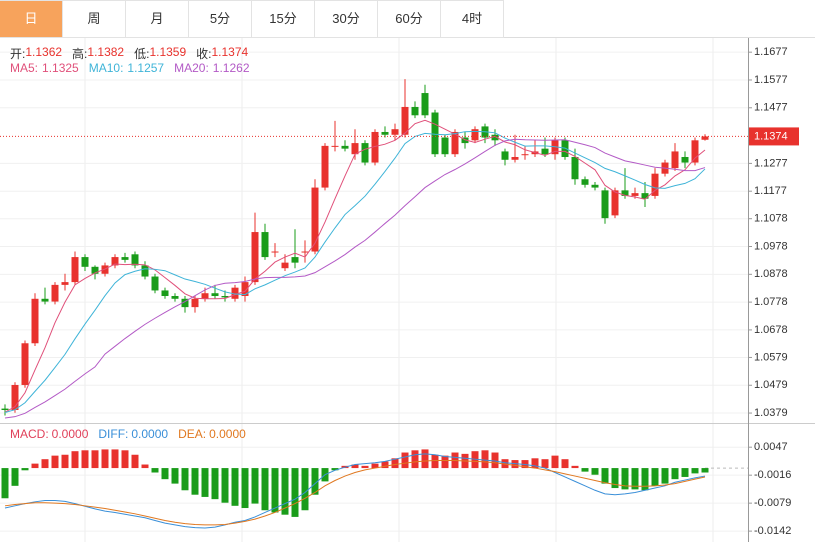  Describe the element at coordinates (771, 136) in the screenshot. I see `last-price-label: 1.1374` at that location.